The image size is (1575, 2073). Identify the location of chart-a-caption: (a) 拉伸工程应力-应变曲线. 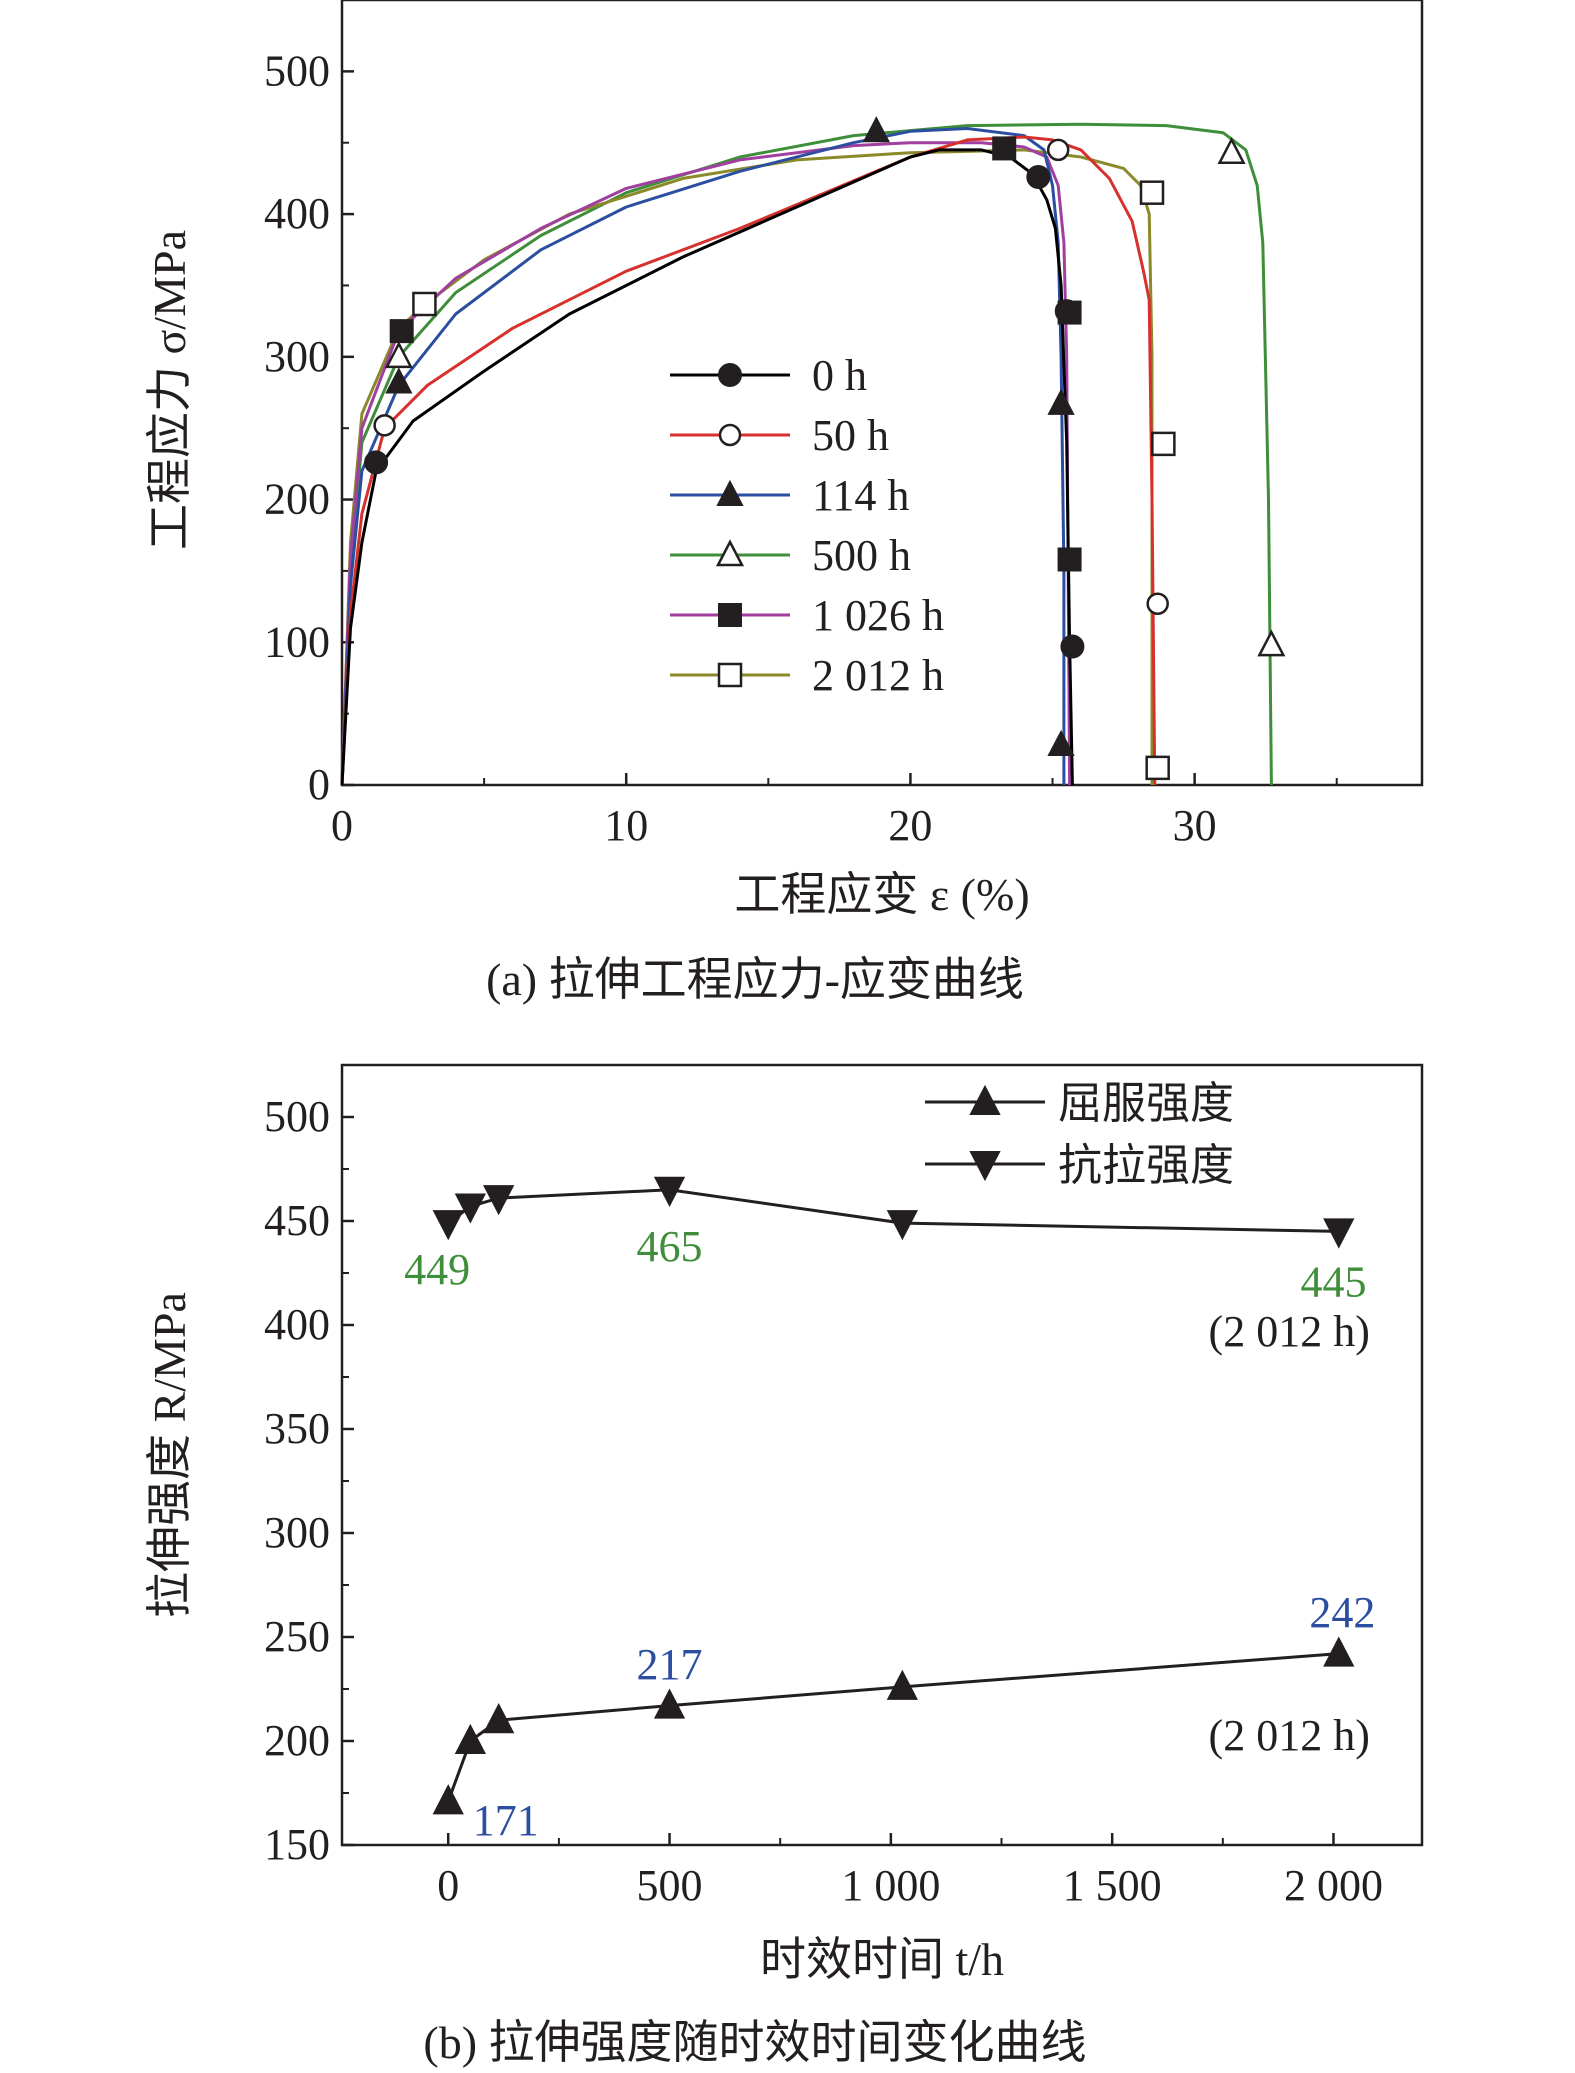
(755, 979).